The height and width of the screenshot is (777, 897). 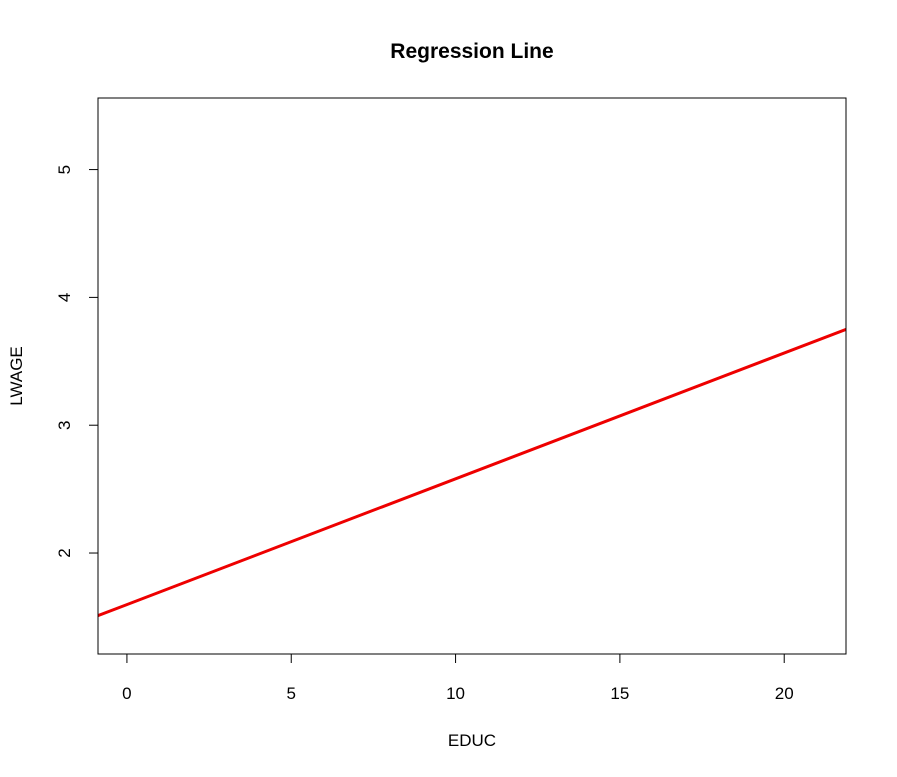 What do you see at coordinates (64, 297) in the screenshot?
I see `y-tick-label: 4` at bounding box center [64, 297].